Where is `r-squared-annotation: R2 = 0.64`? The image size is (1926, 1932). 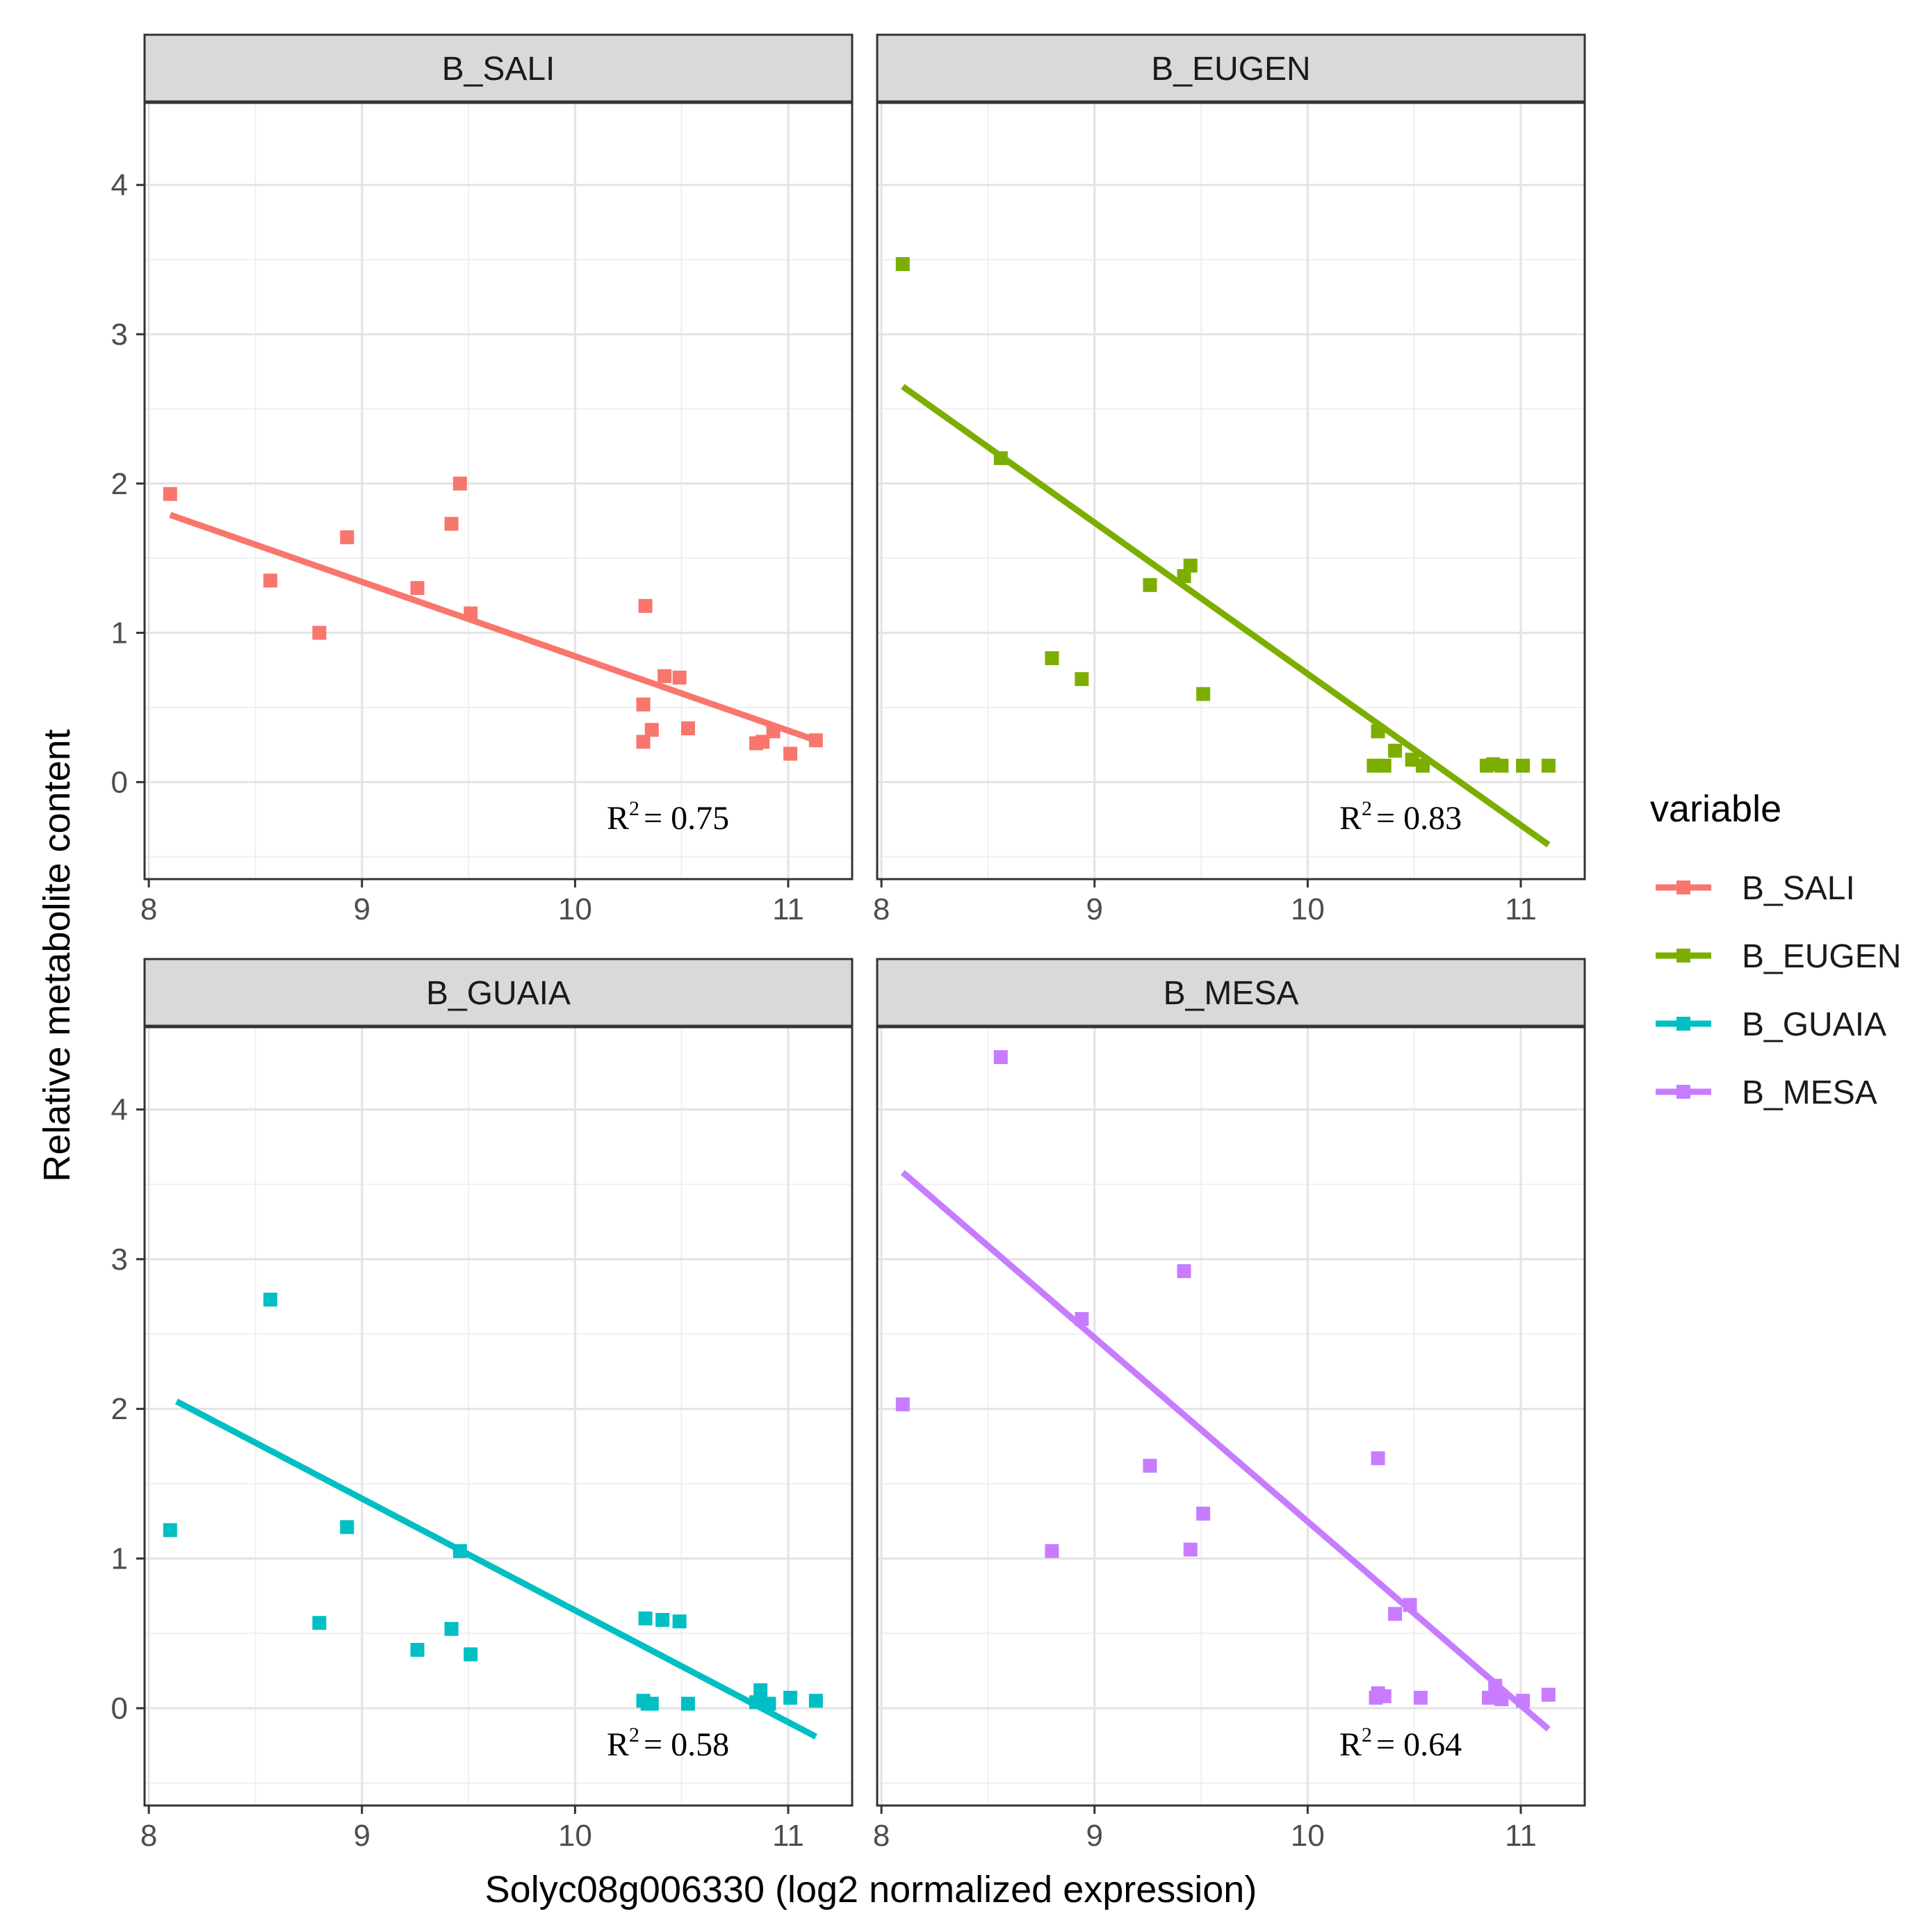 r-squared-annotation: R2 = 0.64 is located at coordinates (1400, 1743).